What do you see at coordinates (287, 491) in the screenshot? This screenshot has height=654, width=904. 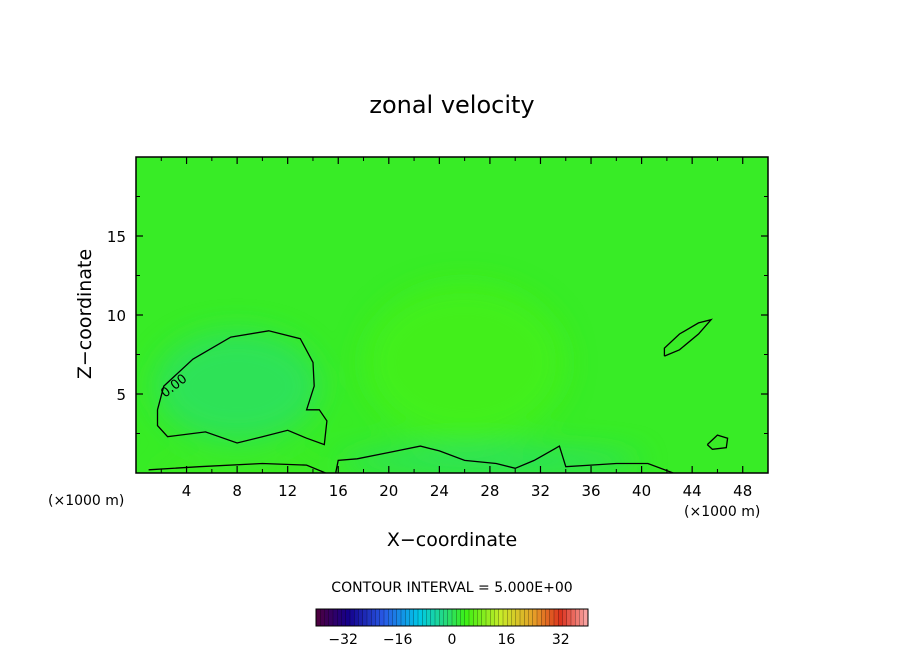 I see `x-tick-label: 12` at bounding box center [287, 491].